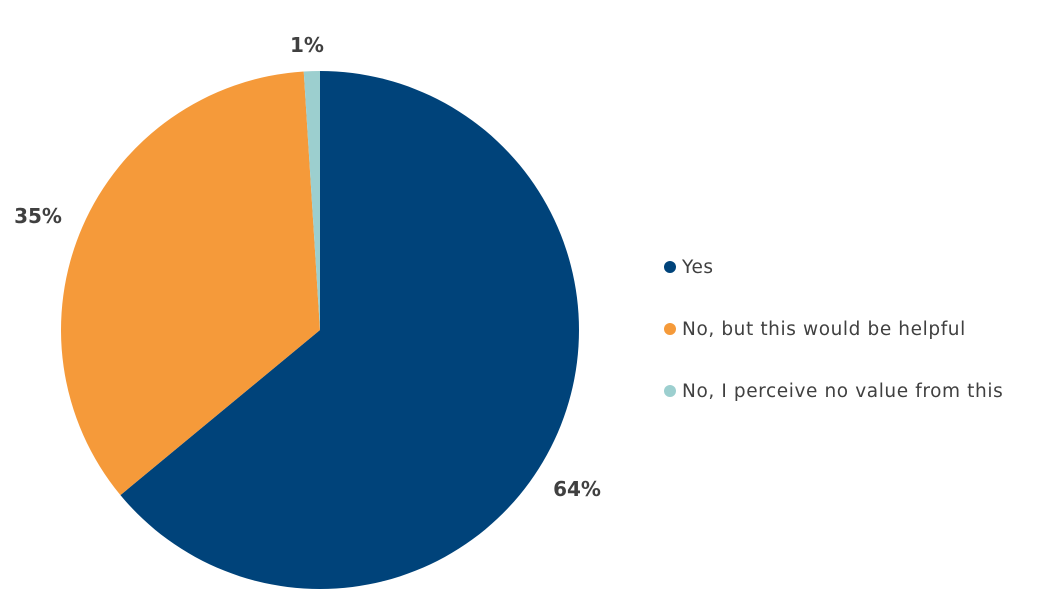  Describe the element at coordinates (698, 267) in the screenshot. I see `legend-label-yes: Yes` at that location.